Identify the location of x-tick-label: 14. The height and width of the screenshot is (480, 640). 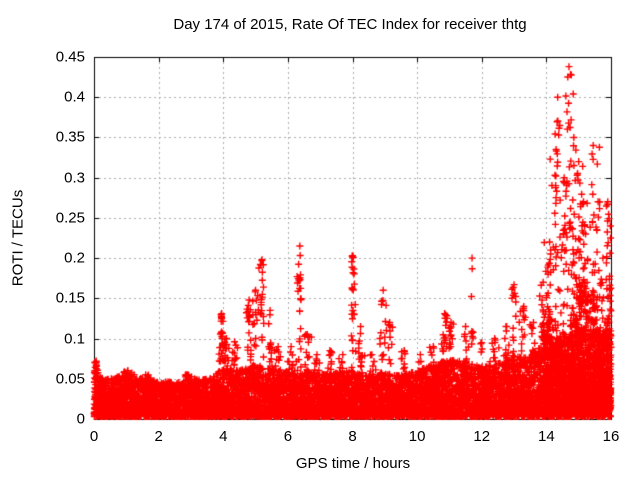
(546, 436).